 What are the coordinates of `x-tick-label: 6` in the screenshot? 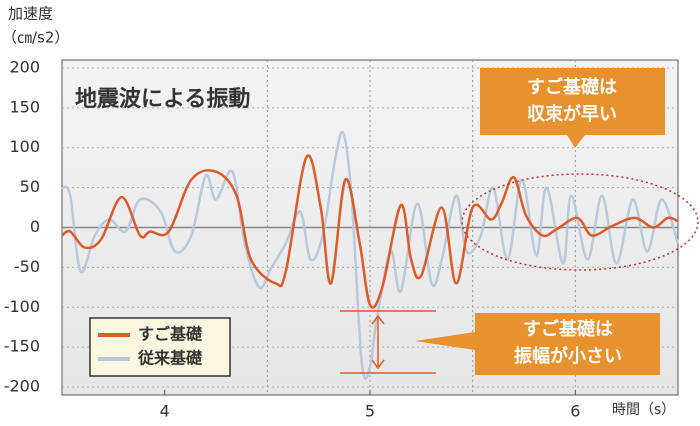 It's located at (575, 411).